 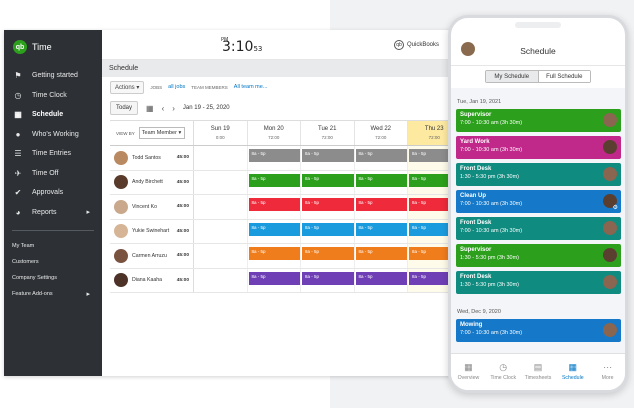 I want to click on sidebar-item-customers: Customers, so click(x=53, y=262).